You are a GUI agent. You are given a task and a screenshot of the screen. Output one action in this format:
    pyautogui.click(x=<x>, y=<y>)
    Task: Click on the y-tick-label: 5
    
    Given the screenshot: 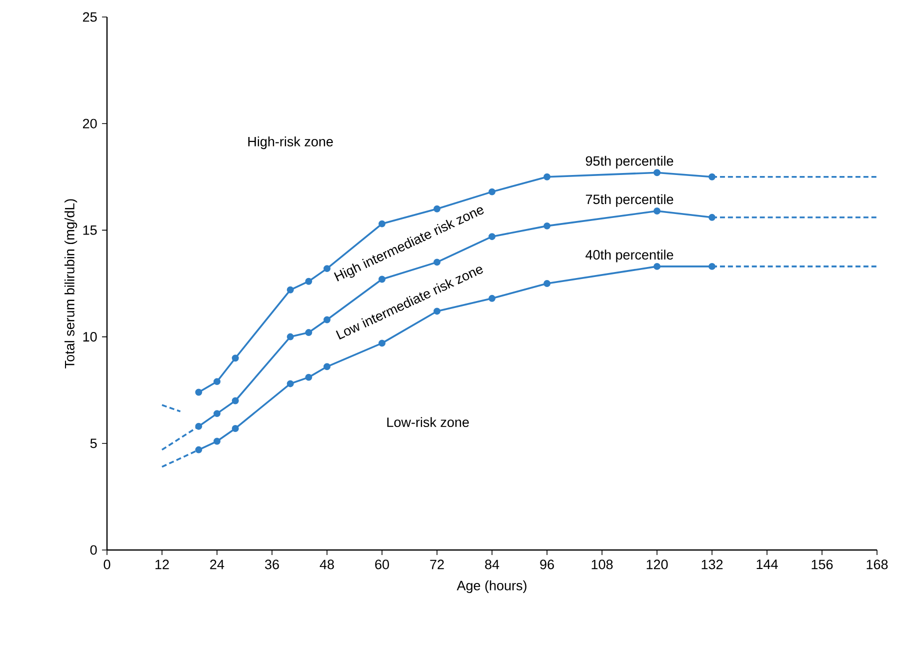 What is the action you would take?
    pyautogui.click(x=93, y=443)
    